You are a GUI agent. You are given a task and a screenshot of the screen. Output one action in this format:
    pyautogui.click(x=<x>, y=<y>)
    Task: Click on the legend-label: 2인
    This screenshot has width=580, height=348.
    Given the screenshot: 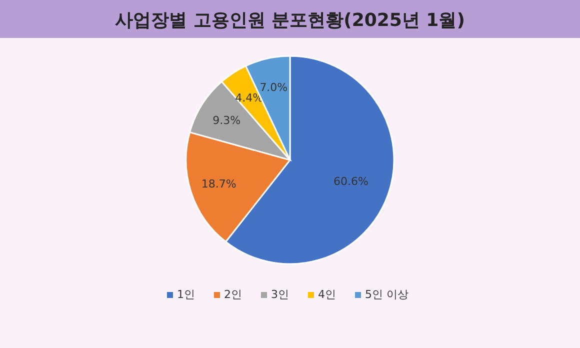 What is the action you would take?
    pyautogui.click(x=233, y=294)
    